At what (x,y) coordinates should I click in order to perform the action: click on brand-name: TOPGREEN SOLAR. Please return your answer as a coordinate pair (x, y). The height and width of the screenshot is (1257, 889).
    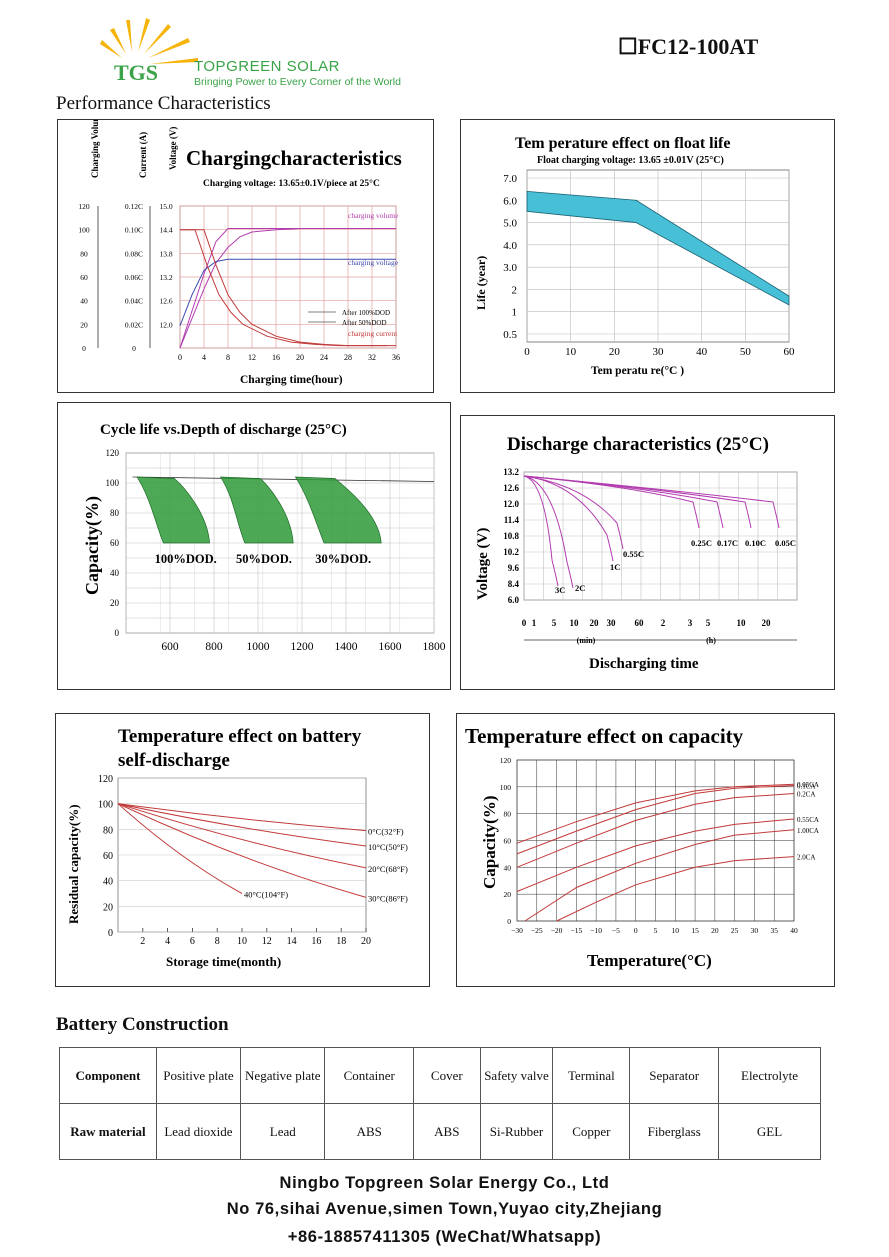
    Looking at the image, I should click on (267, 66).